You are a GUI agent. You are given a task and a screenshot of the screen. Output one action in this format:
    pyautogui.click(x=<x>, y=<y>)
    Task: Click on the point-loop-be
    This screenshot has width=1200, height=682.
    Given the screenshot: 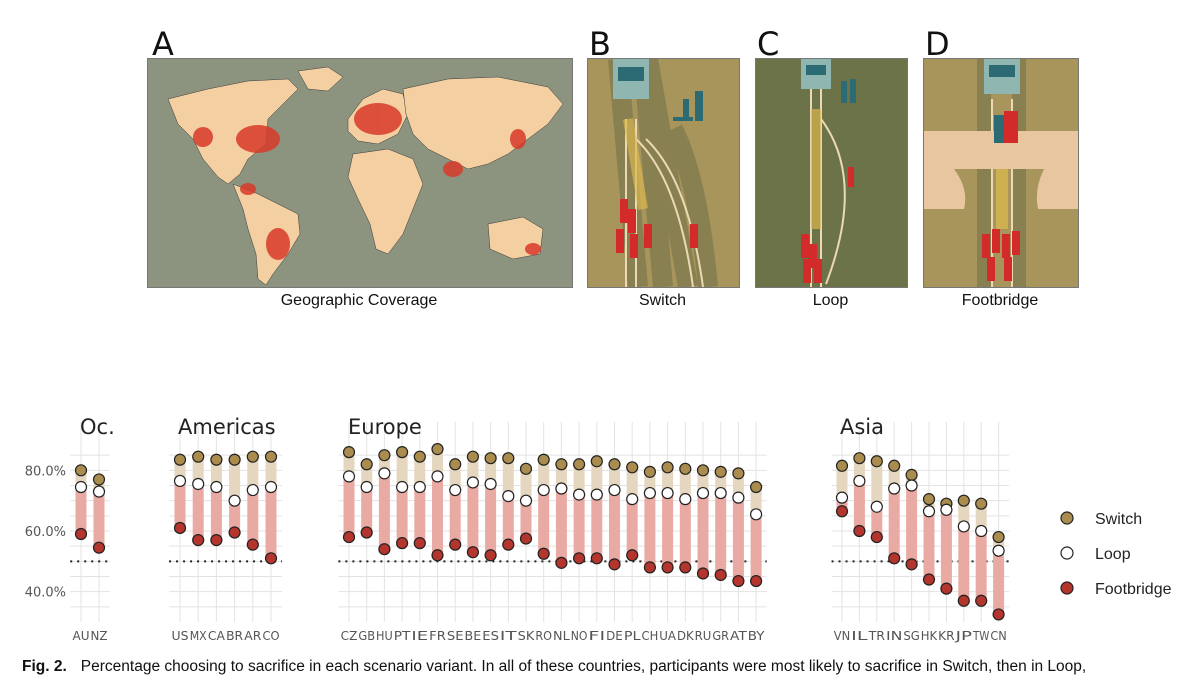 What is the action you would take?
    pyautogui.click(x=472, y=482)
    